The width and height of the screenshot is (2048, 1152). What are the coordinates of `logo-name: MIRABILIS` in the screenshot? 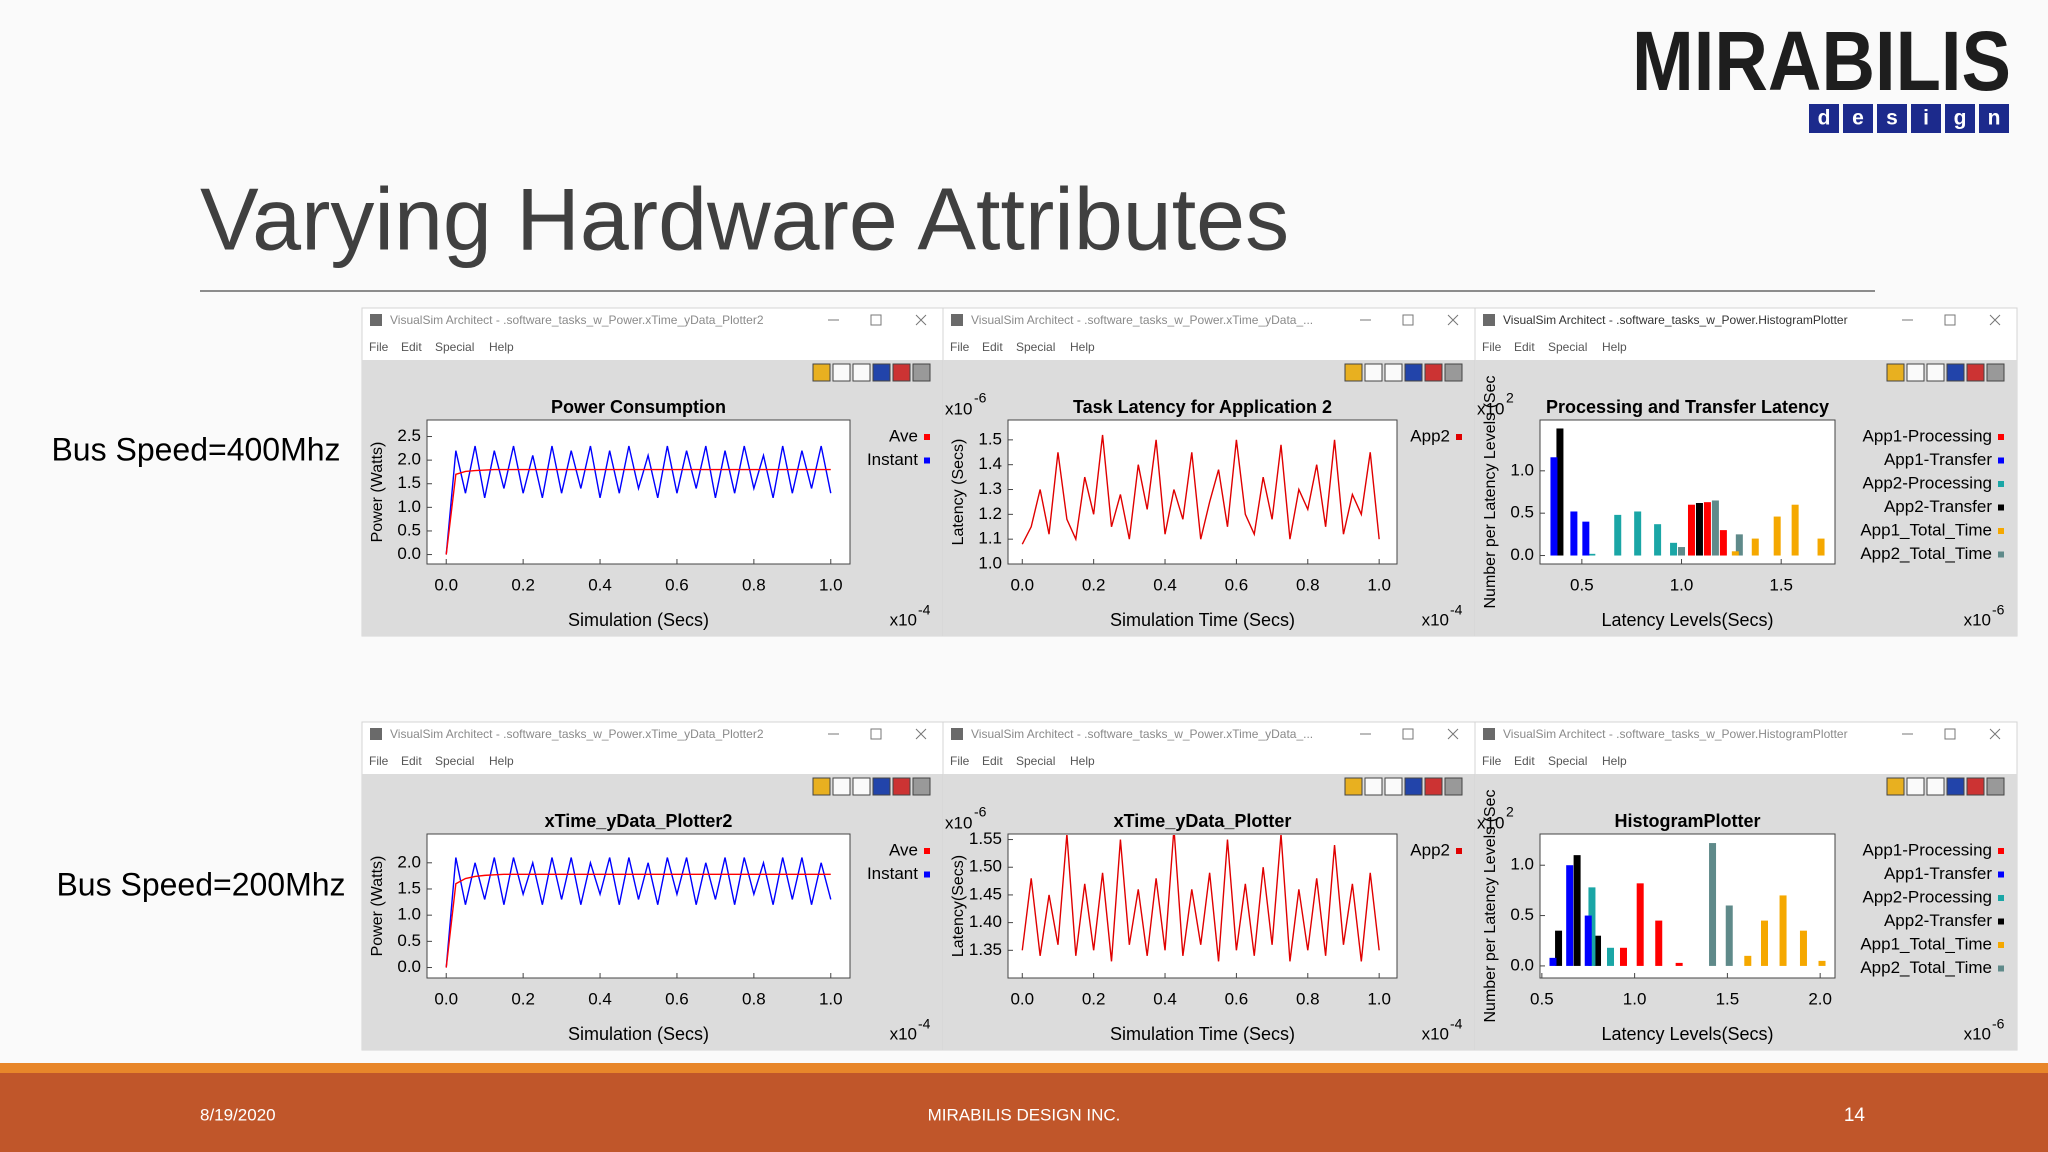 It's located at (1821, 61).